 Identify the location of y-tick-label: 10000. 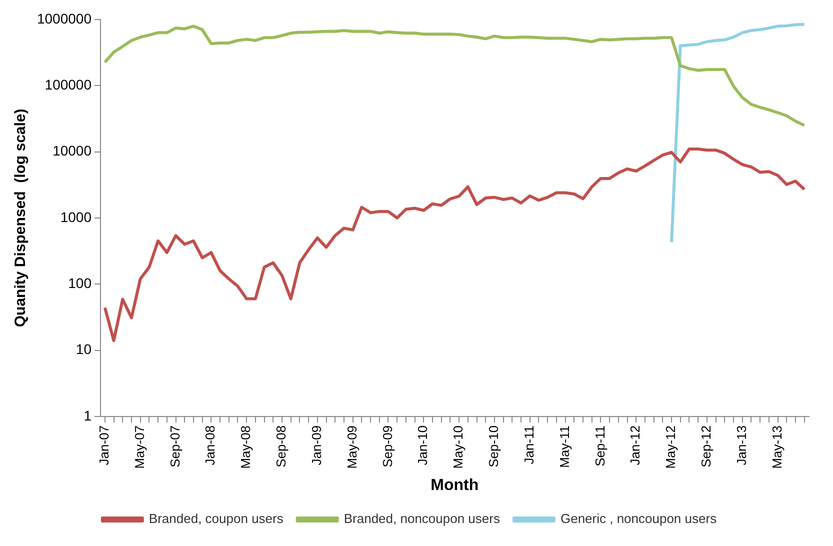
(72, 150).